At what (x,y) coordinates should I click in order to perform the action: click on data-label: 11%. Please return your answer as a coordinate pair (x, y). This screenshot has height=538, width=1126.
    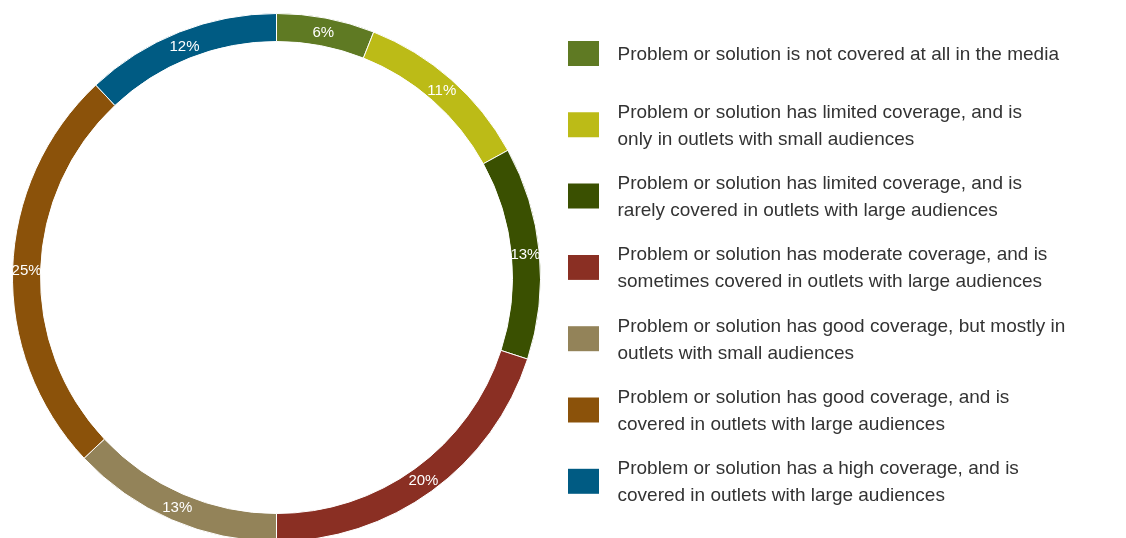
    Looking at the image, I should click on (442, 90).